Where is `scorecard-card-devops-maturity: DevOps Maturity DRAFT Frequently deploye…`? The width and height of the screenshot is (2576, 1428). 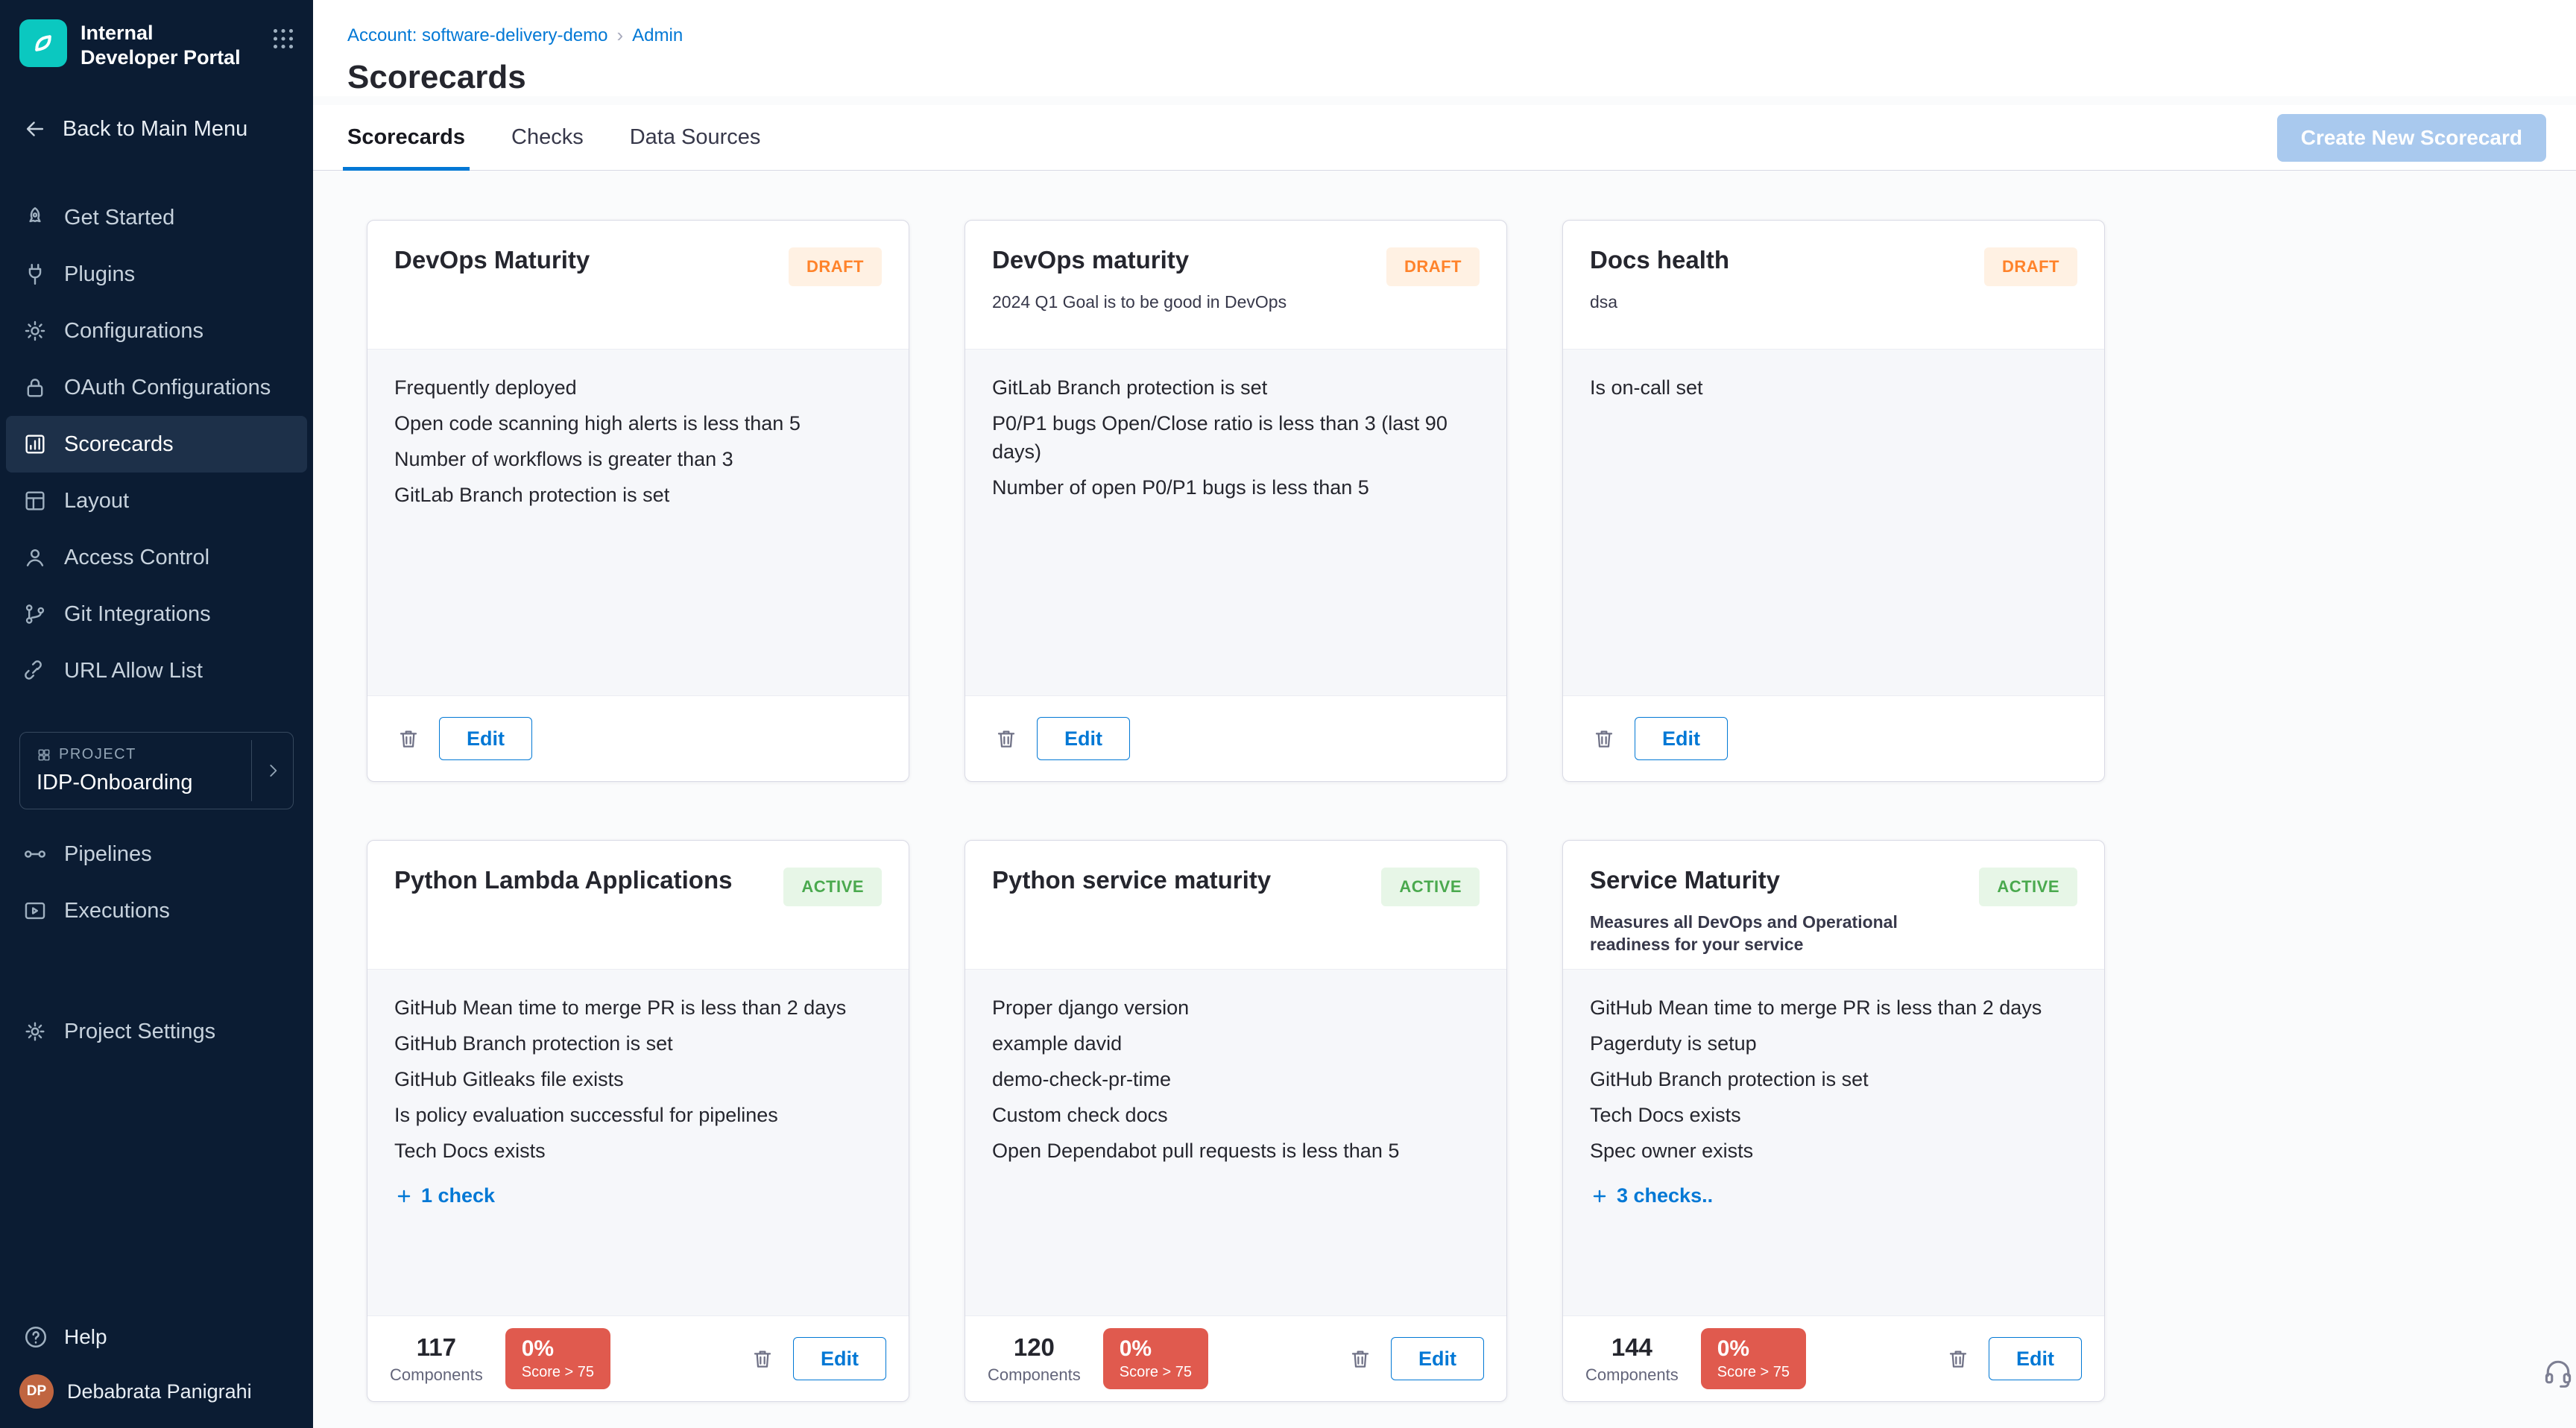 scorecard-card-devops-maturity: DevOps Maturity DRAFT Frequently deploye… is located at coordinates (638, 501).